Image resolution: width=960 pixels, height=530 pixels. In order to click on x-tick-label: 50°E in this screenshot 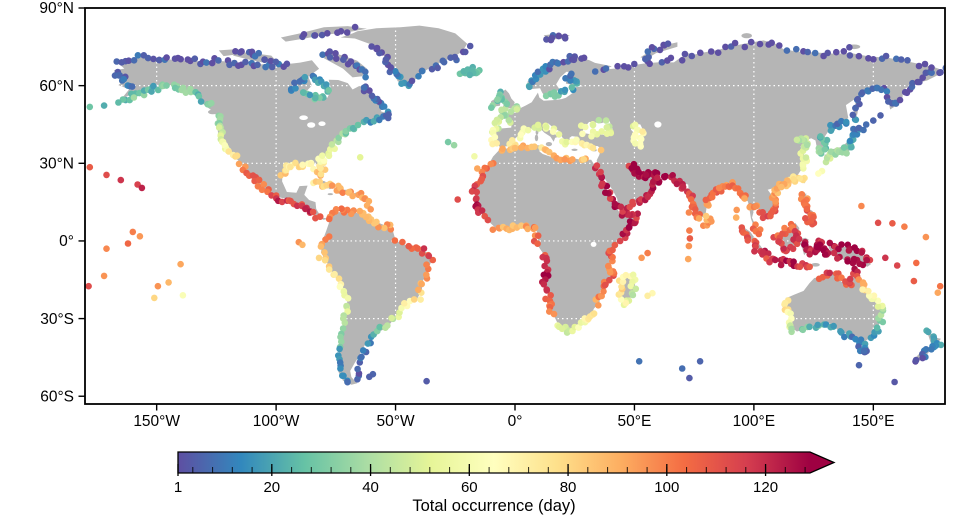, I will do `click(635, 421)`.